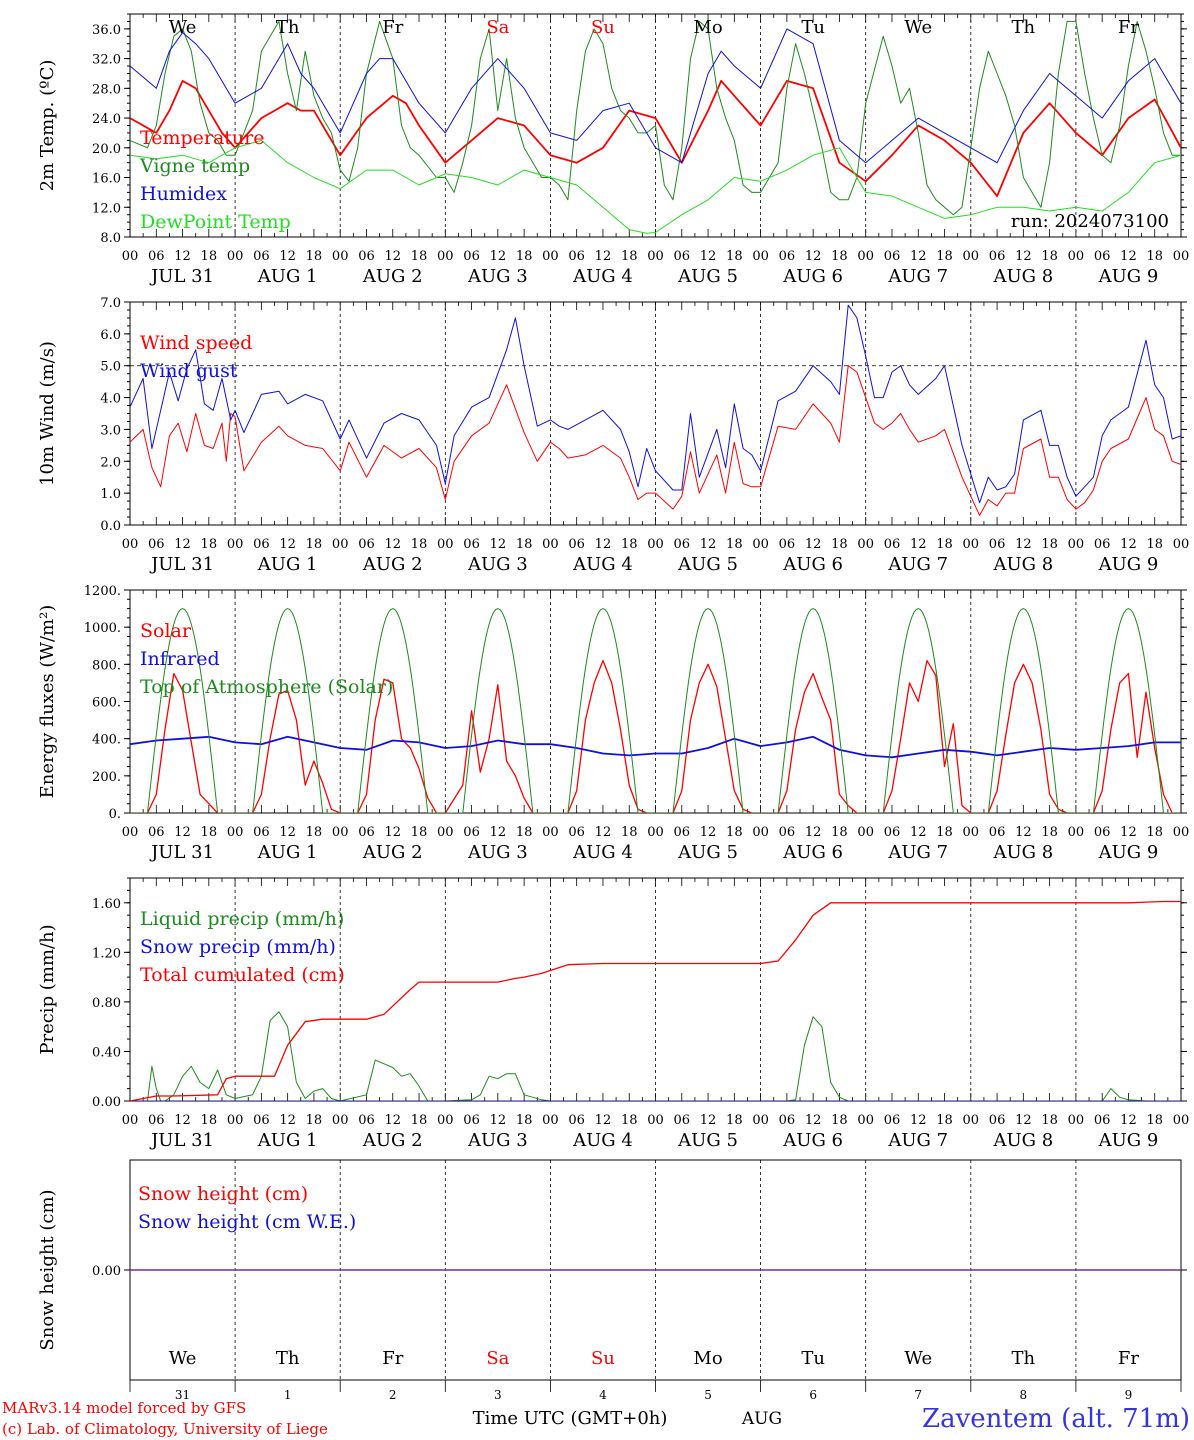  What do you see at coordinates (106, 60) in the screenshot?
I see `y-tick-label: 32.0` at bounding box center [106, 60].